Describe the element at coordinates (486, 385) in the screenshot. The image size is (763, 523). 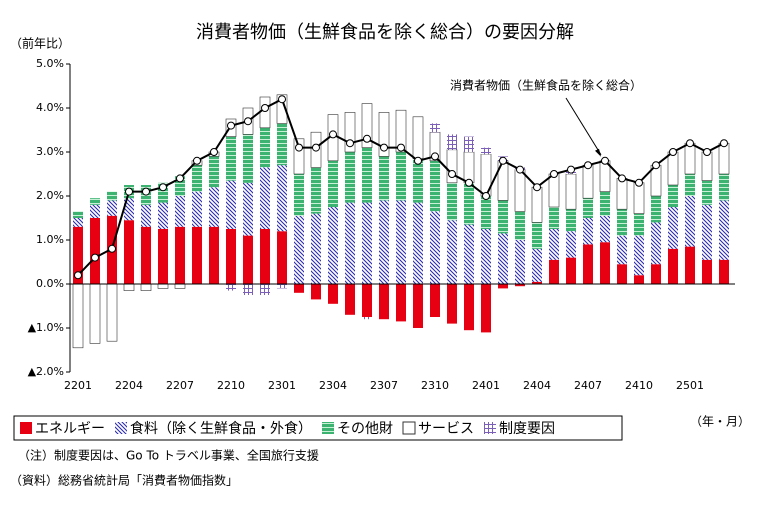
I see `x-tick-label: 2401` at that location.